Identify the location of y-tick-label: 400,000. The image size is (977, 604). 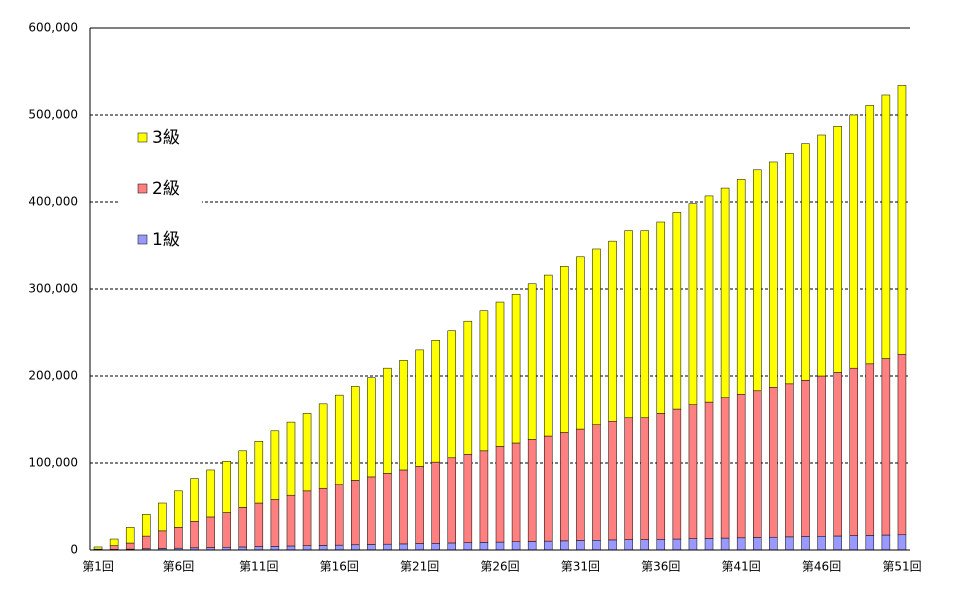
(53, 202).